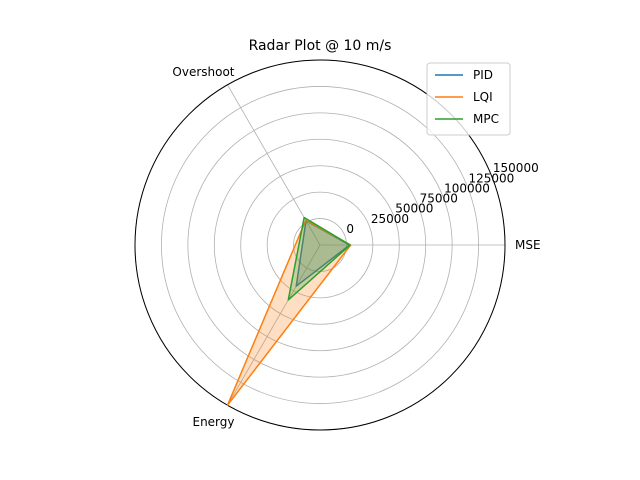 The image size is (640, 480). What do you see at coordinates (467, 188) in the screenshot?
I see `radial-tick-label-4: 100000` at bounding box center [467, 188].